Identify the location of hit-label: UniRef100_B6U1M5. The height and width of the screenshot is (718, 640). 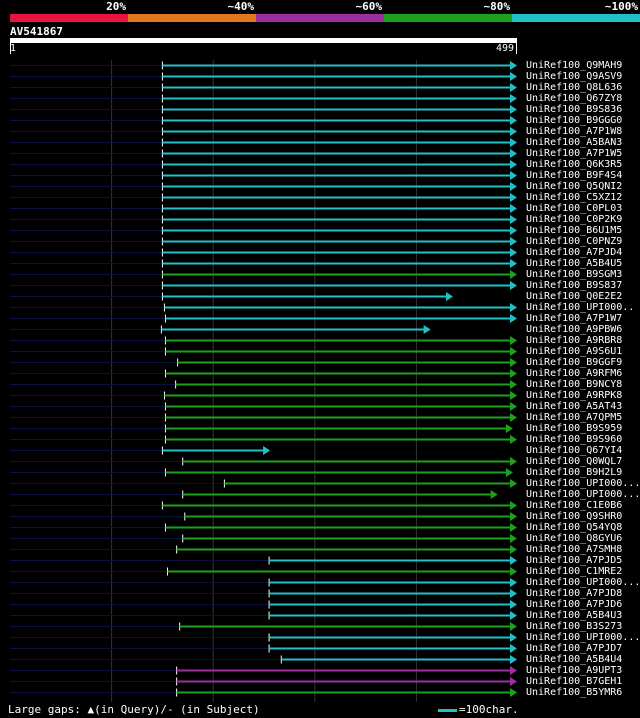
(574, 230).